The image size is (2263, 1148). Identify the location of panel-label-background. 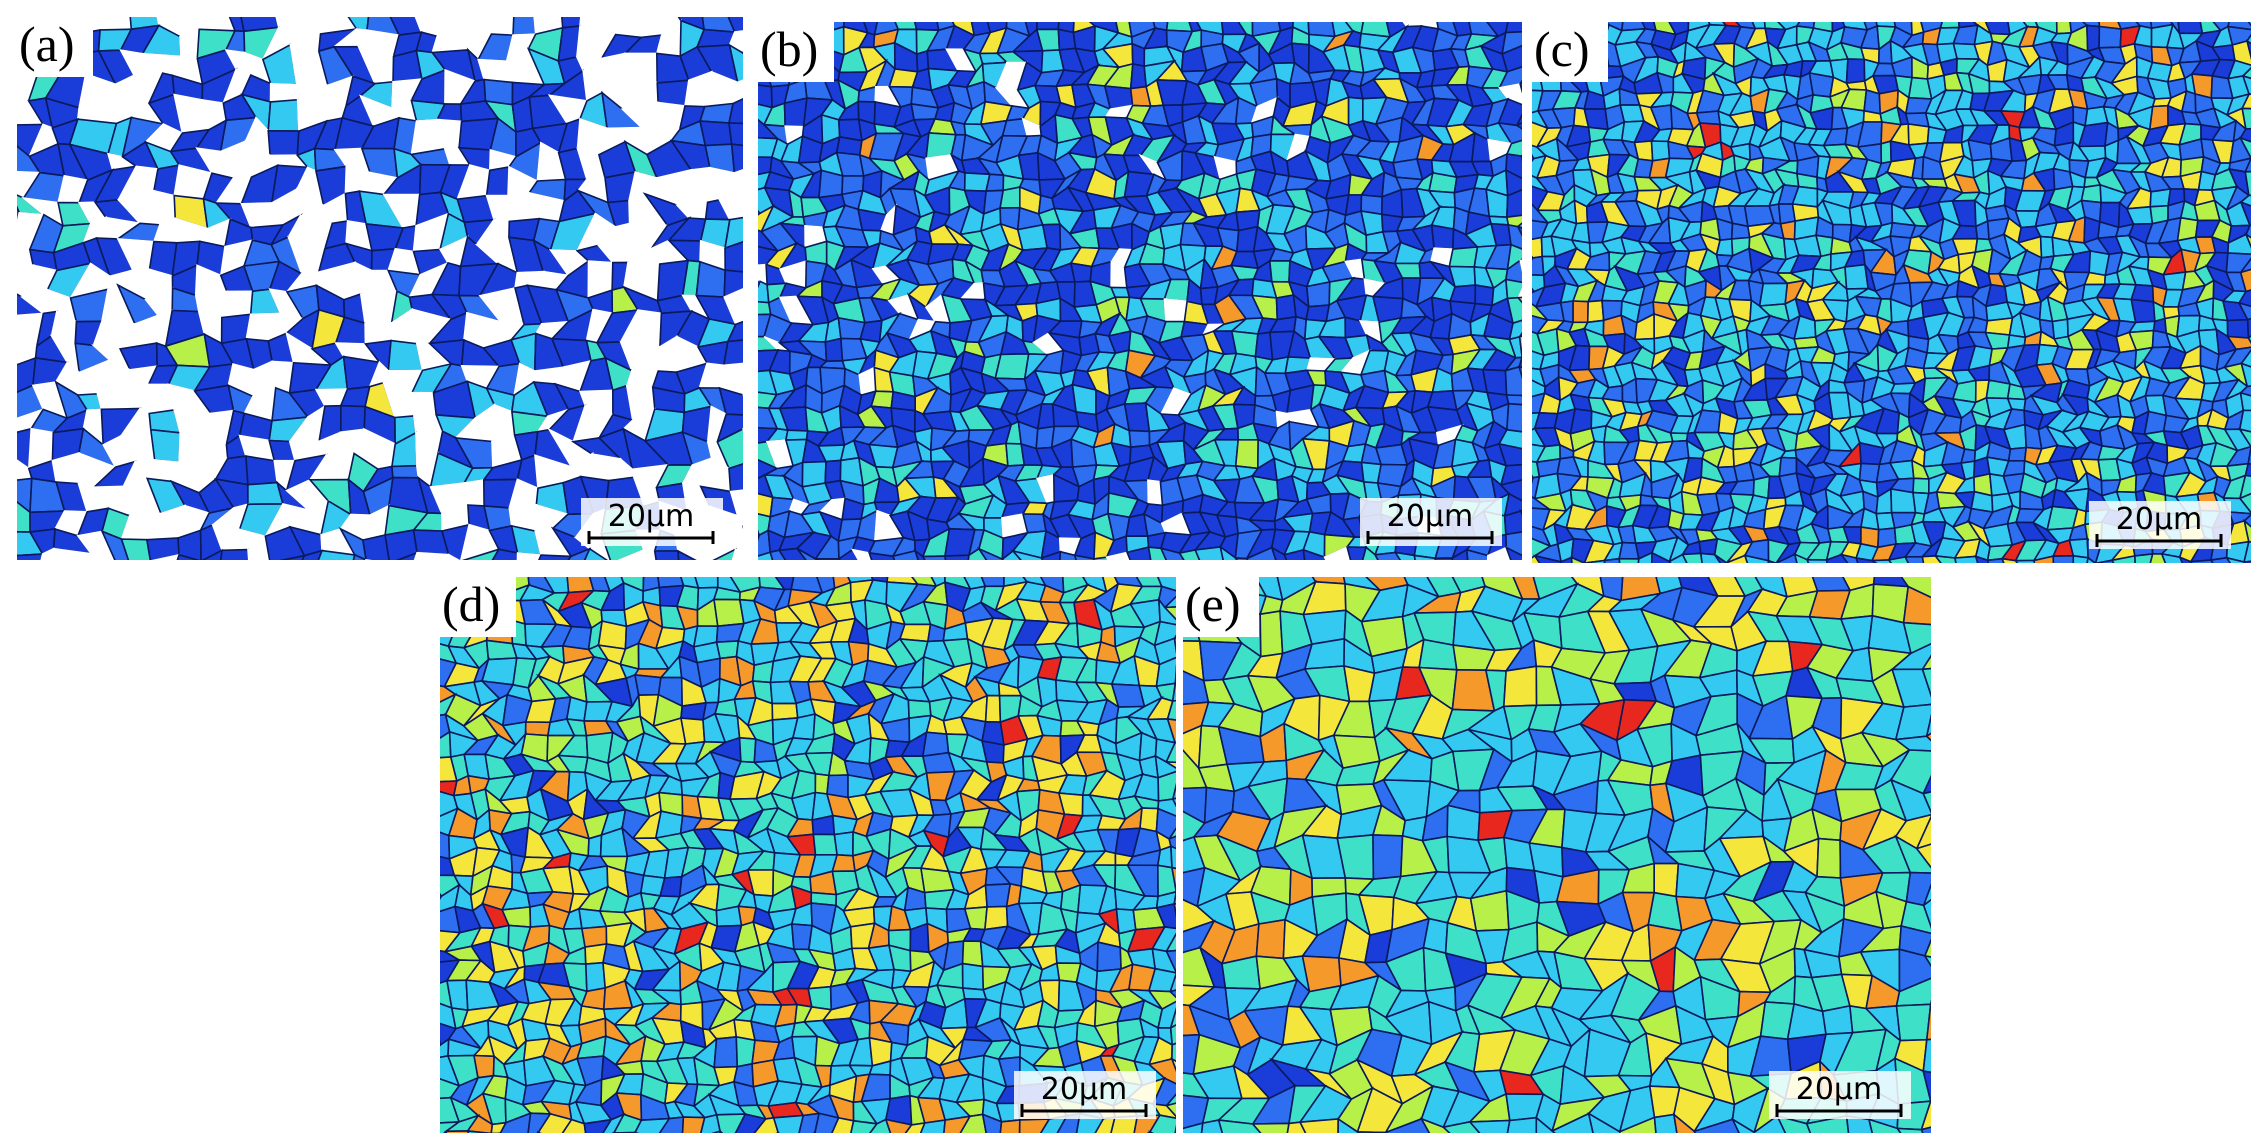
(1567, 49).